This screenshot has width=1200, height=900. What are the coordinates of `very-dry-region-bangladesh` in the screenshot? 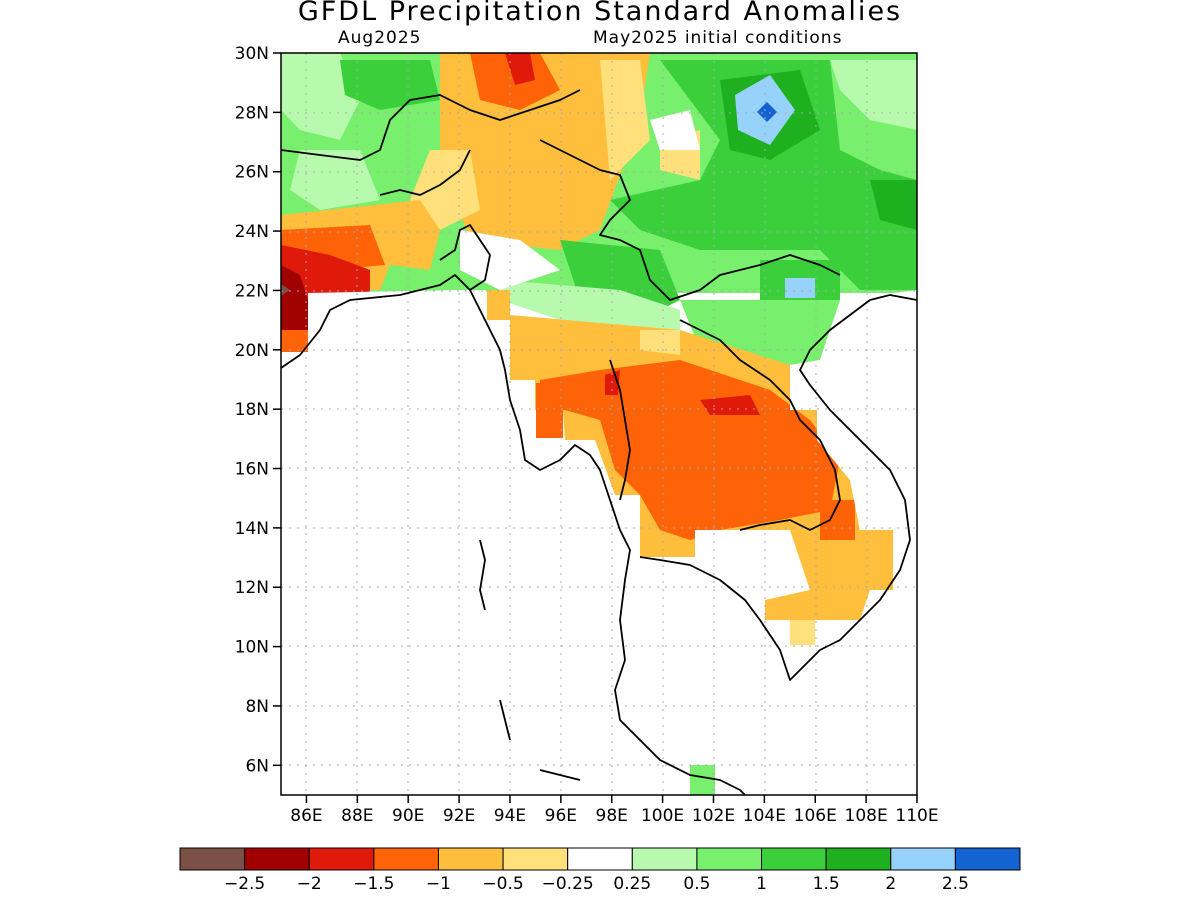 It's located at (294, 297).